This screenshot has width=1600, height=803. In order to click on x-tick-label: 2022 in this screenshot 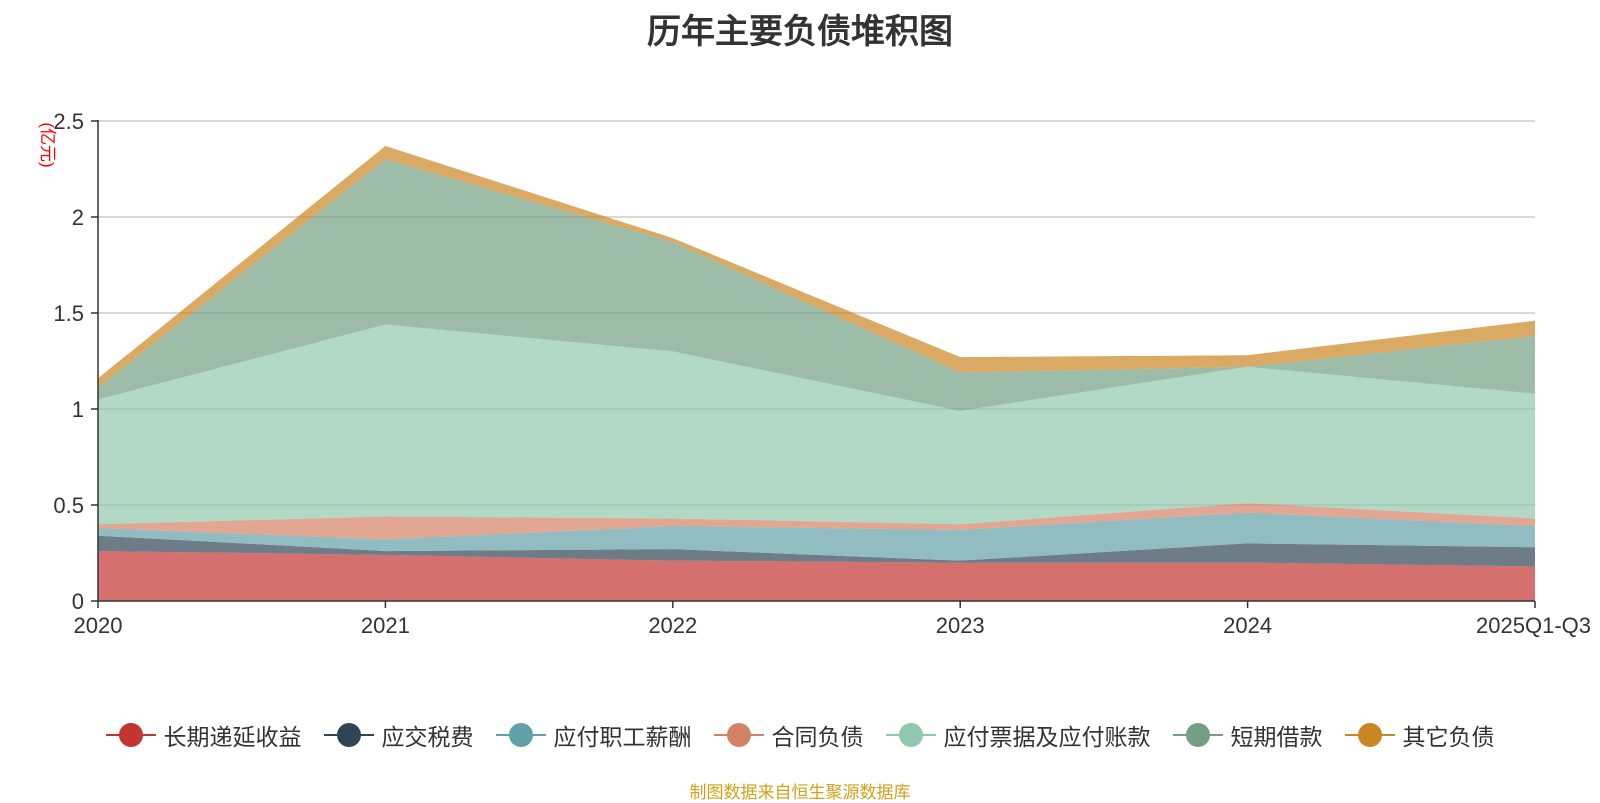, I will do `click(672, 625)`.